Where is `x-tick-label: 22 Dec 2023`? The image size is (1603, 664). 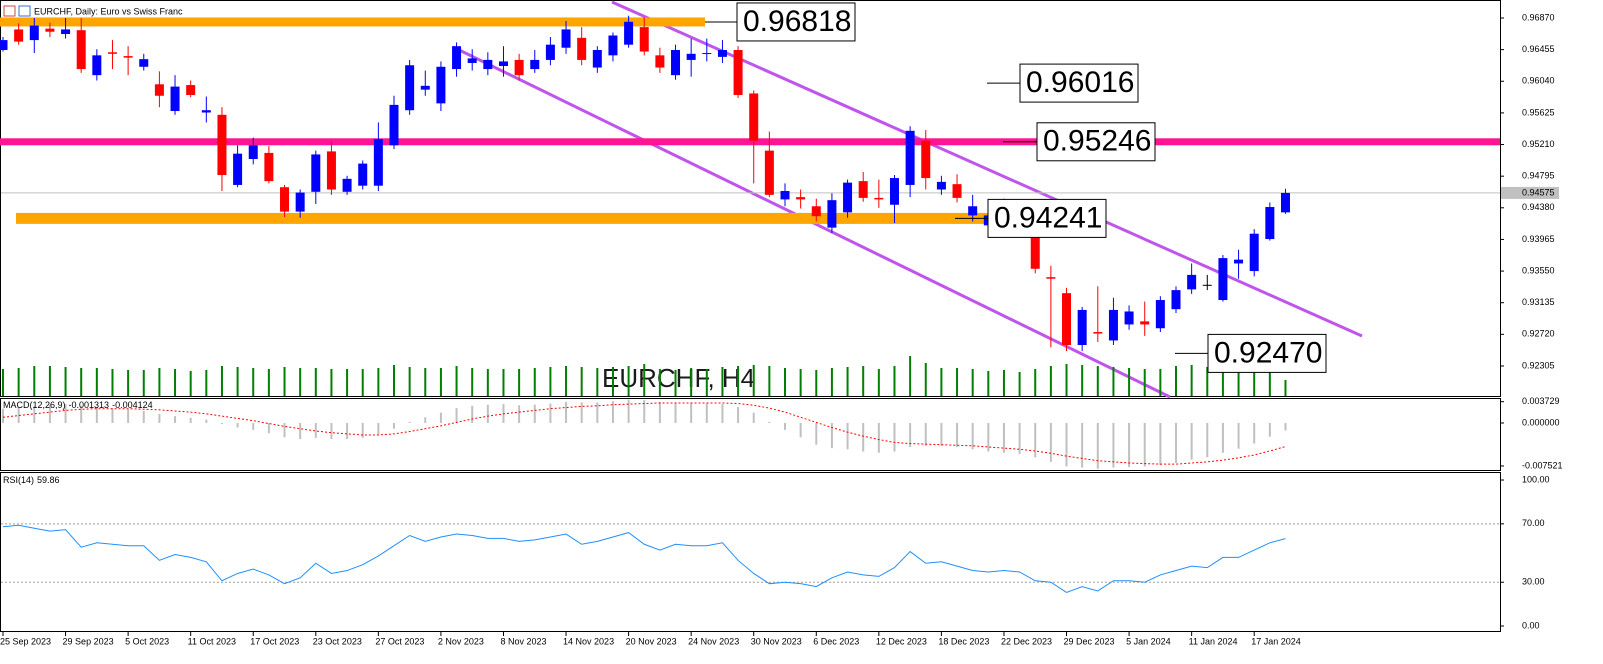
x-tick-label: 22 Dec 2023 is located at coordinates (1026, 641).